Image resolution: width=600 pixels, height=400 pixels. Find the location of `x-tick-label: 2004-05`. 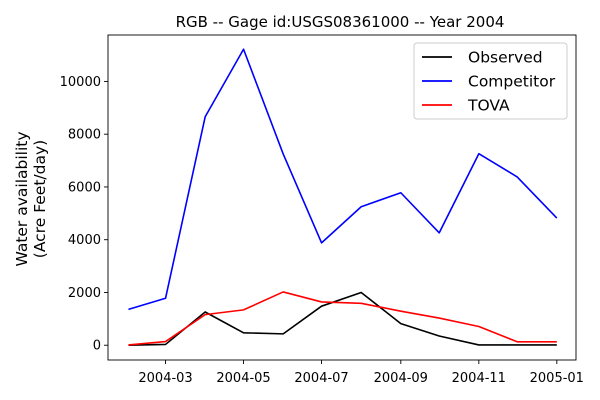

x-tick-label: 2004-05 is located at coordinates (243, 378).